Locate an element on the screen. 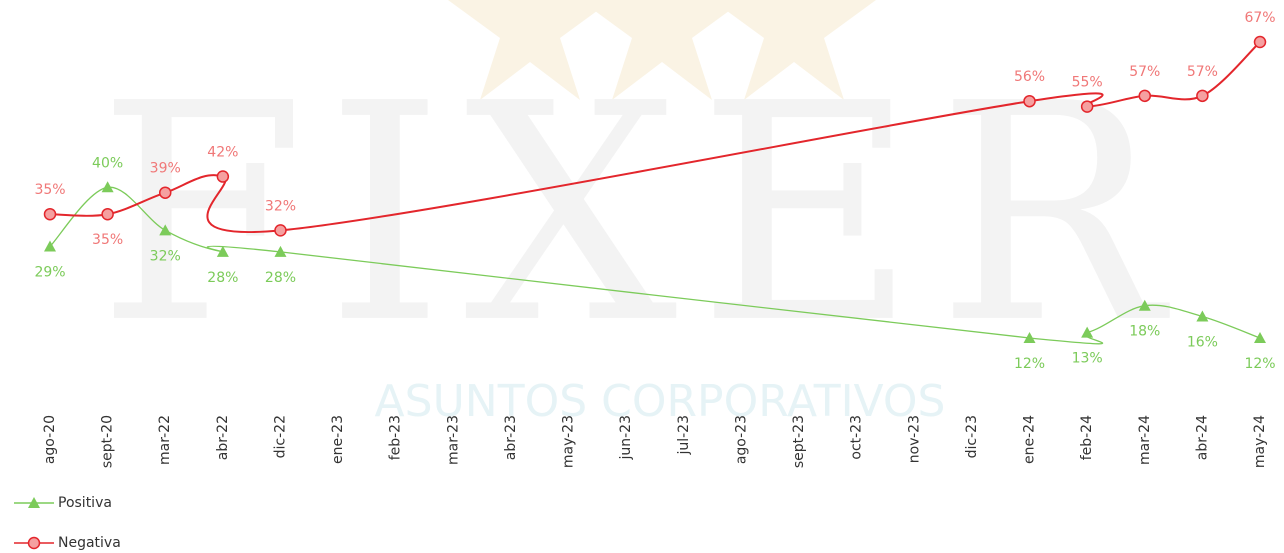 Image resolution: width=1284 pixels, height=553 pixels. x-tick-label: jul-23 is located at coordinates (684, 435).